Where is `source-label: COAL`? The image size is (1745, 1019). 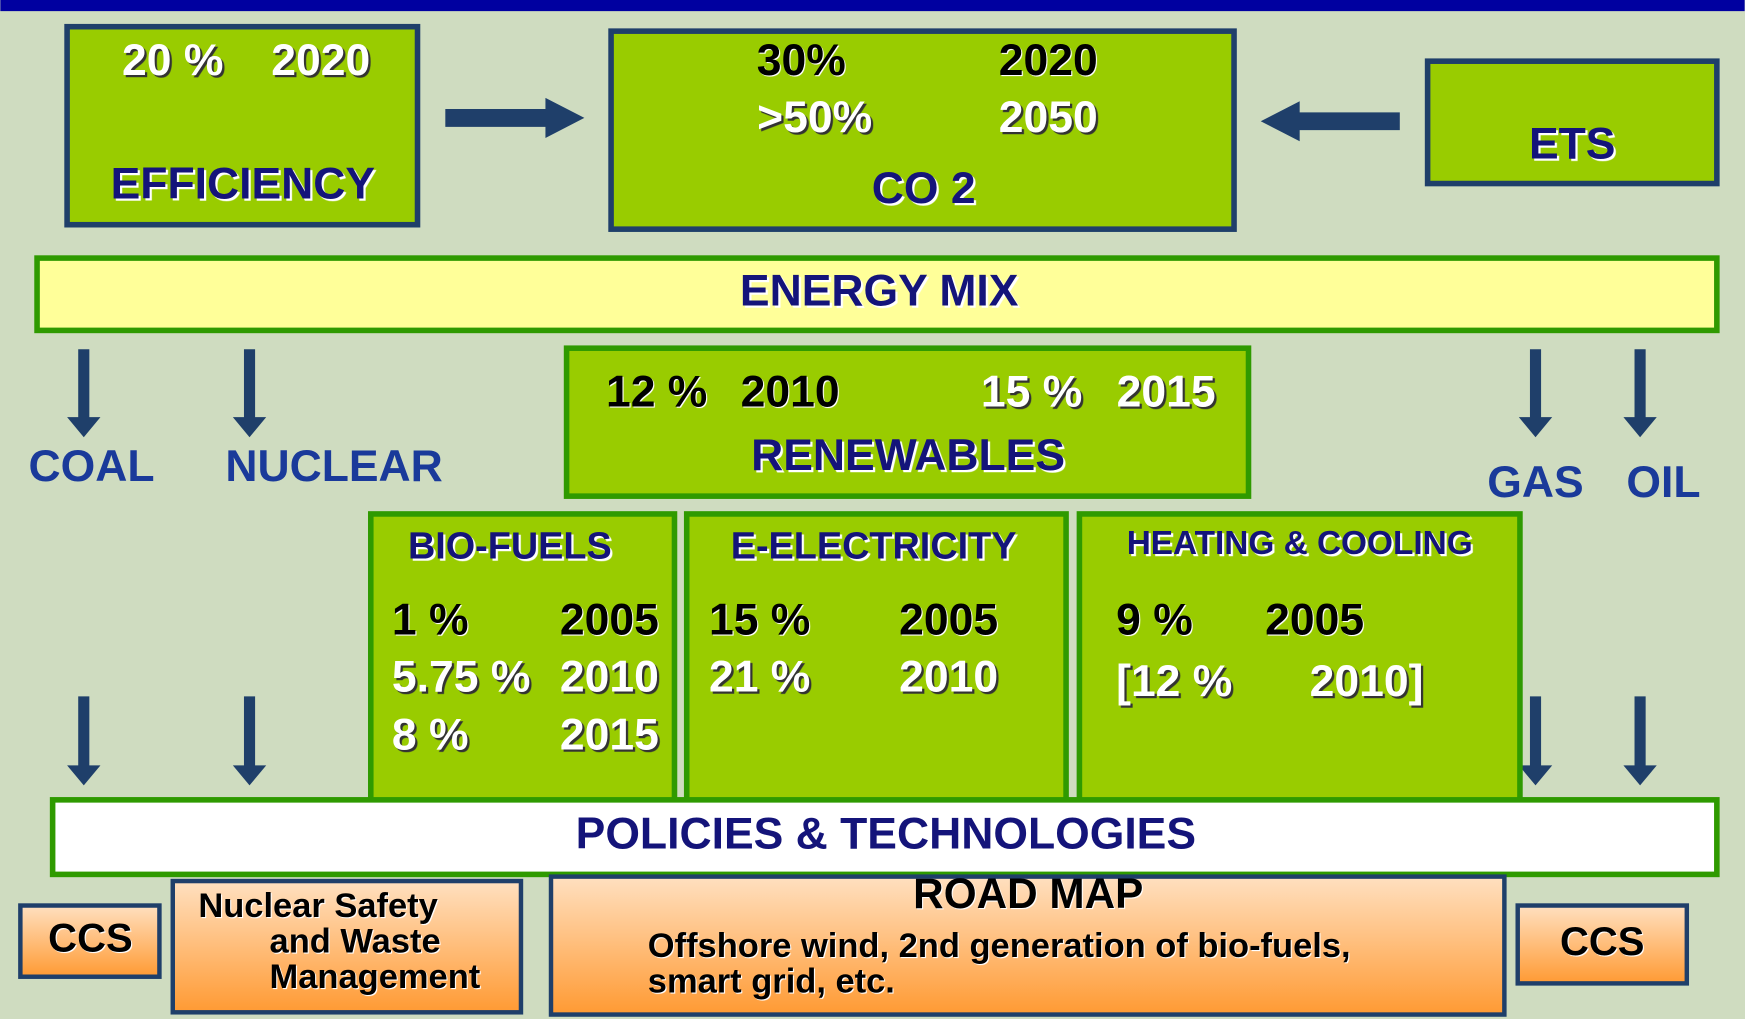 source-label: COAL is located at coordinates (92, 466).